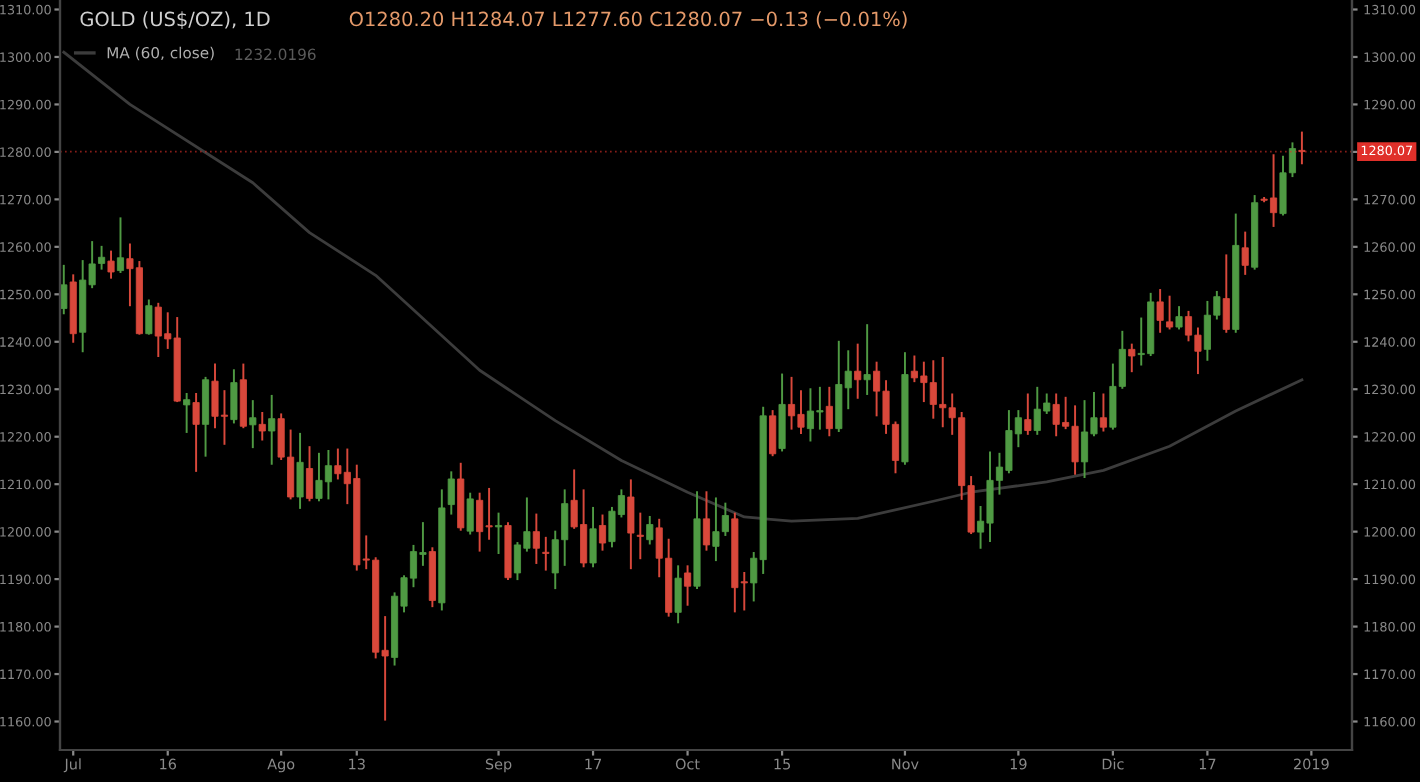  I want to click on text: GOLD (US$/OZ), 1D, so click(175, 20).